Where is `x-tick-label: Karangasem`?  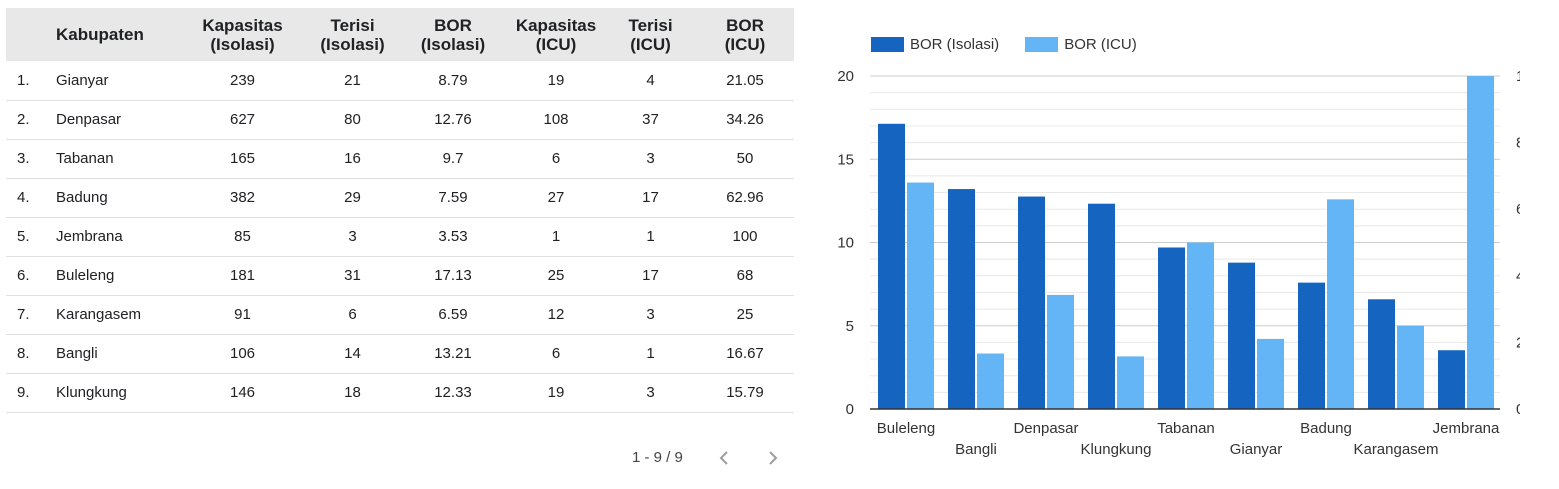 x-tick-label: Karangasem is located at coordinates (1395, 449).